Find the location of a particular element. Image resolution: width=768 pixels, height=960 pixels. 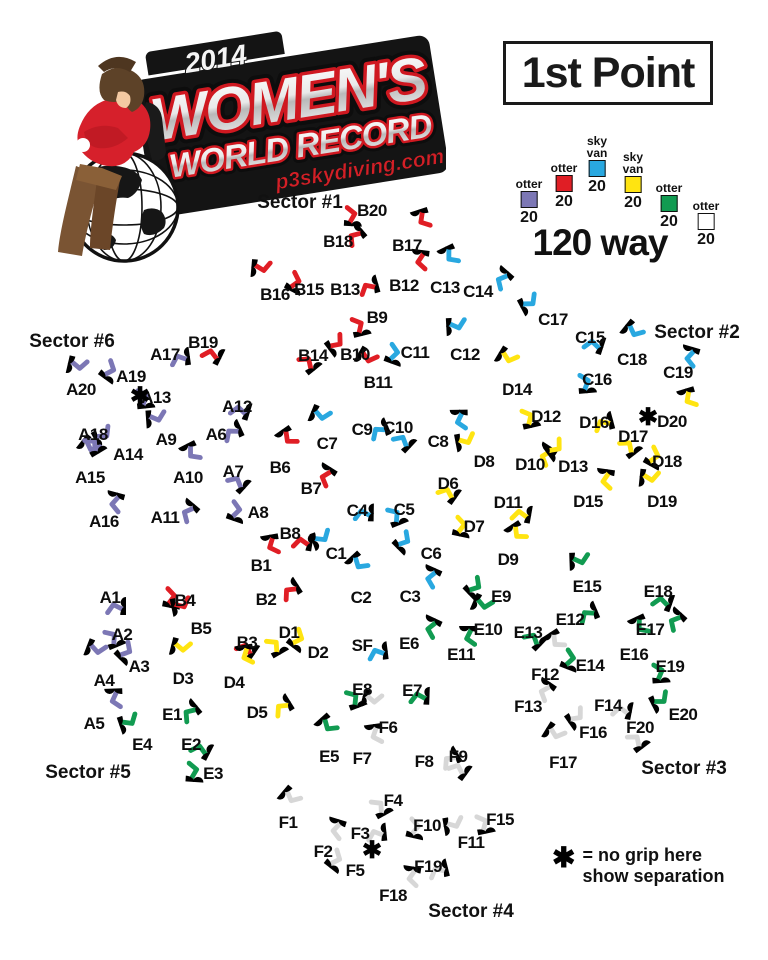

figure-label-B10: B10 is located at coordinates (355, 354).